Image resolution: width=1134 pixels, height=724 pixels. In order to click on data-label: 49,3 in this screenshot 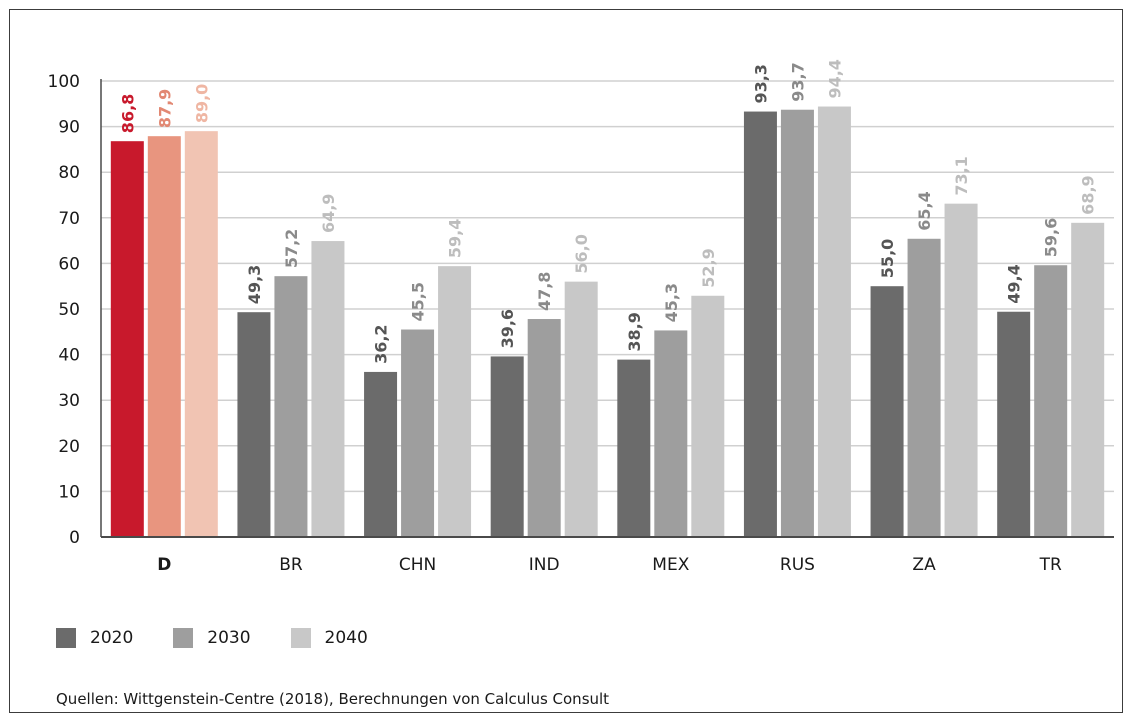, I will do `click(254, 284)`.